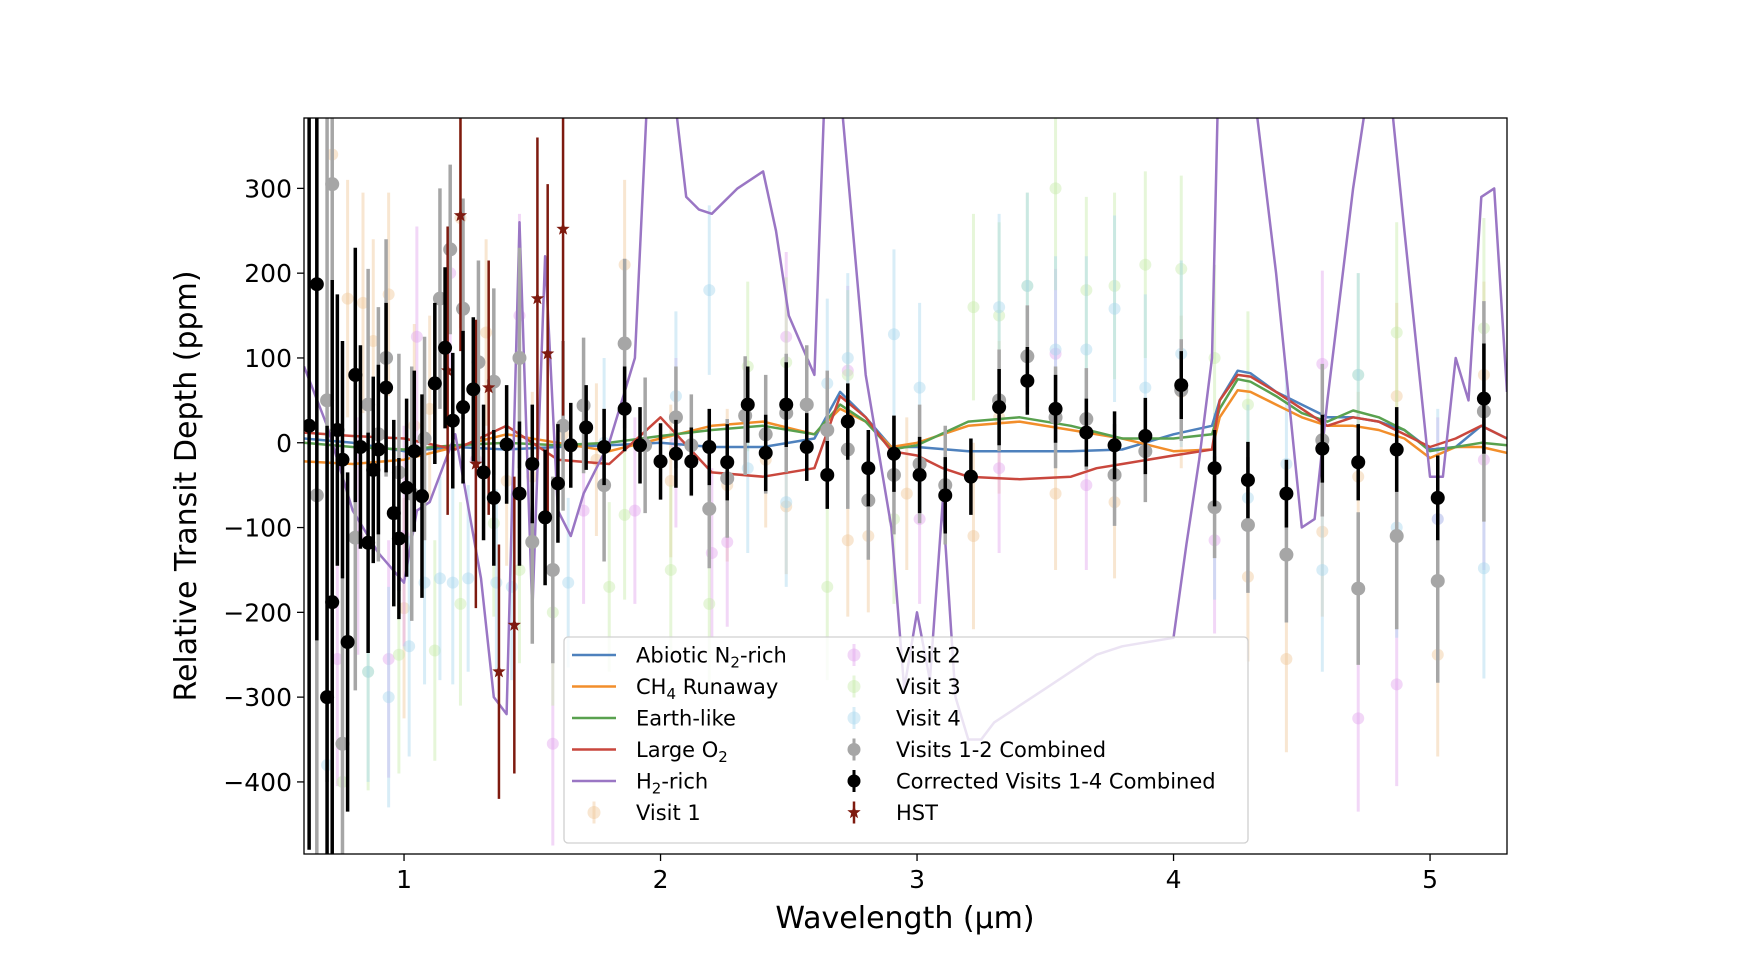 This screenshot has height=966, width=1747. Describe the element at coordinates (928, 719) in the screenshot. I see `legend-label: Visit 4` at that location.